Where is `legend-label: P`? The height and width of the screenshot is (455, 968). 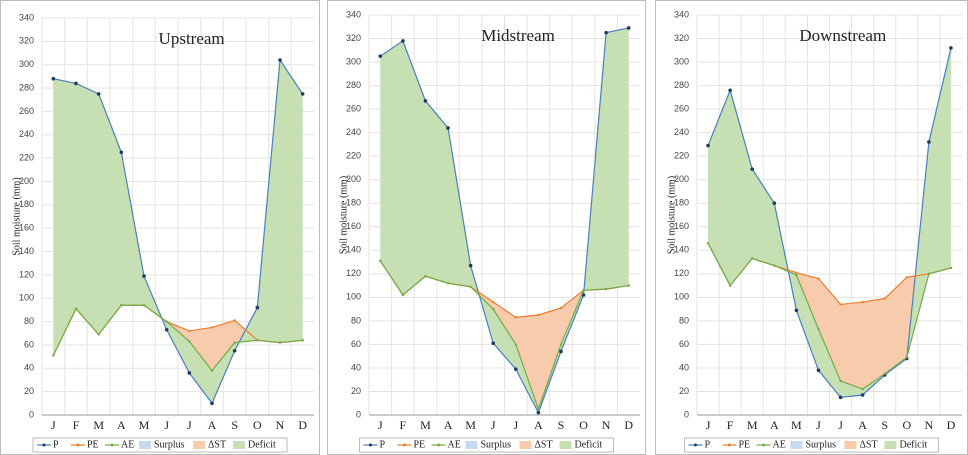 legend-label: P is located at coordinates (383, 444).